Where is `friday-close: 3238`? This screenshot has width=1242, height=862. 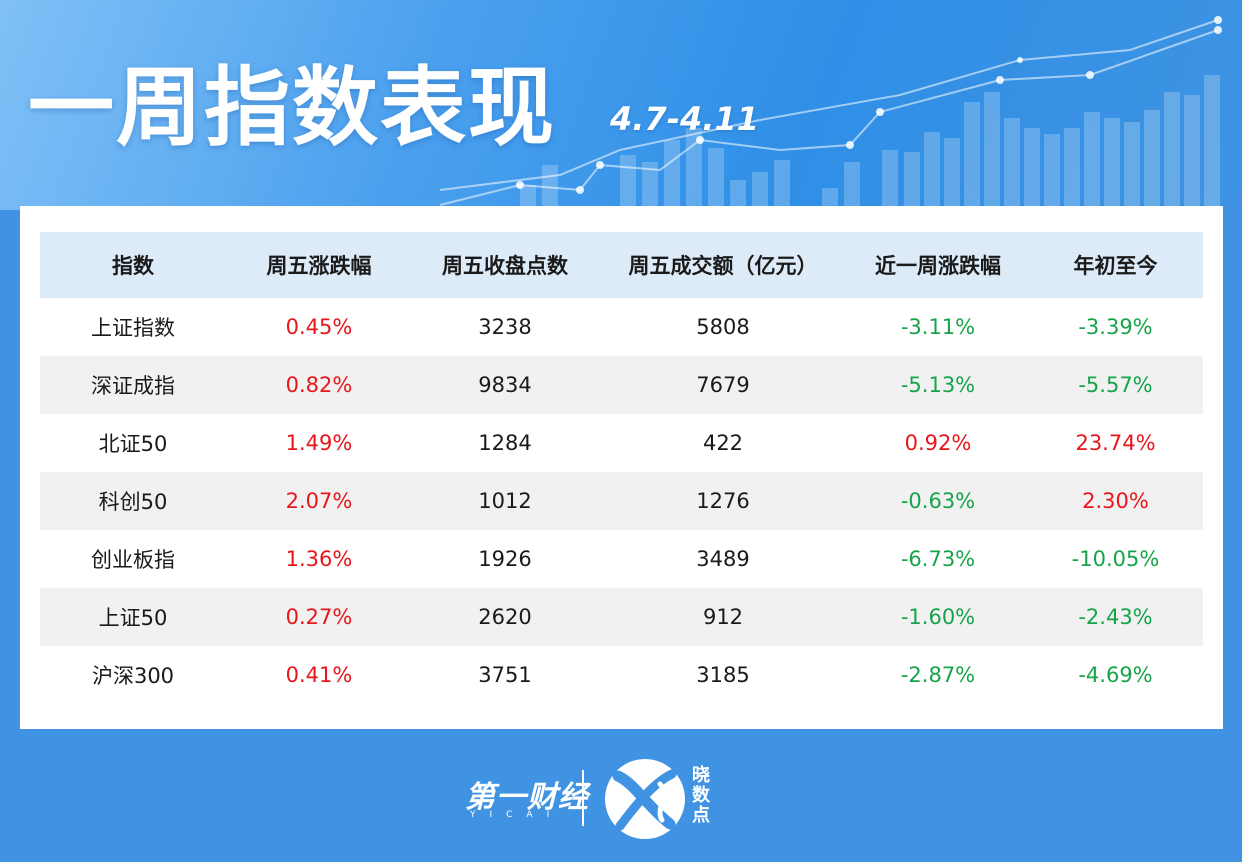
friday-close: 3238 is located at coordinates (505, 327).